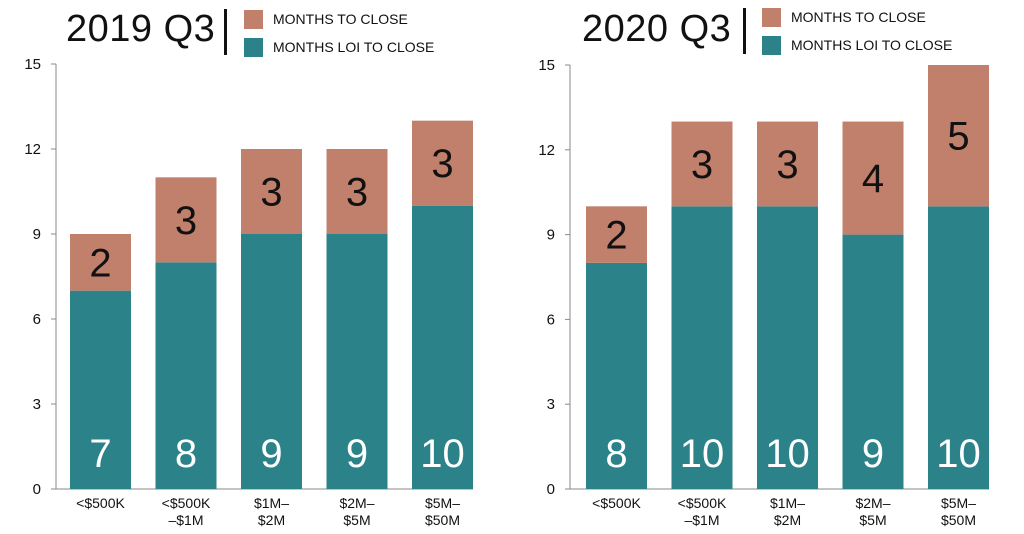 This screenshot has width=1024, height=534. Describe the element at coordinates (253, 47) in the screenshot. I see `legend-swatch-months-loi-to-close-2019` at that location.